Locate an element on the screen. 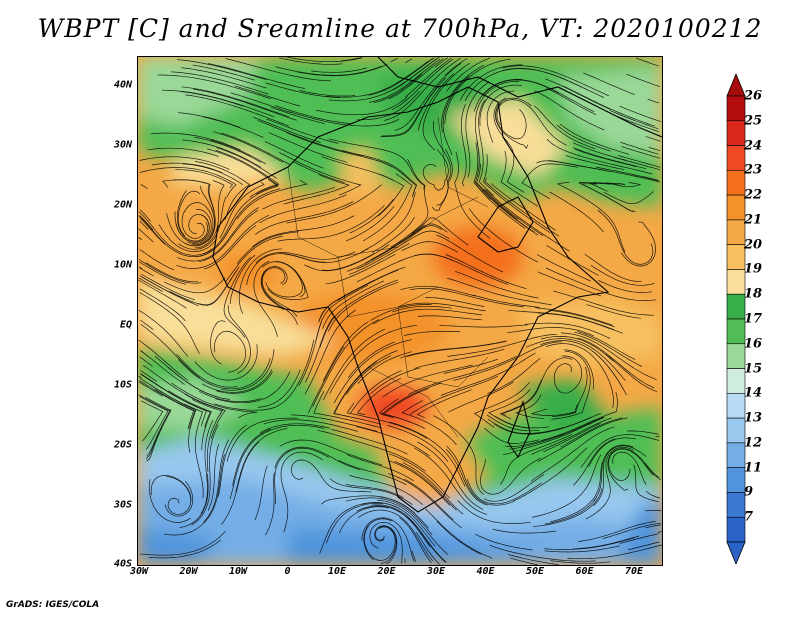  lon-label-10w: 10W is located at coordinates (238, 571).